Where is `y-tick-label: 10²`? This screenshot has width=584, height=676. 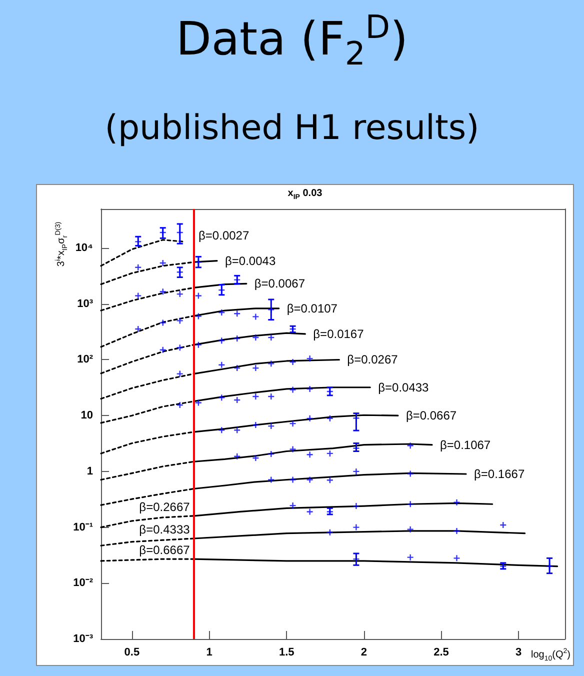 y-tick-label: 10² is located at coordinates (85, 360).